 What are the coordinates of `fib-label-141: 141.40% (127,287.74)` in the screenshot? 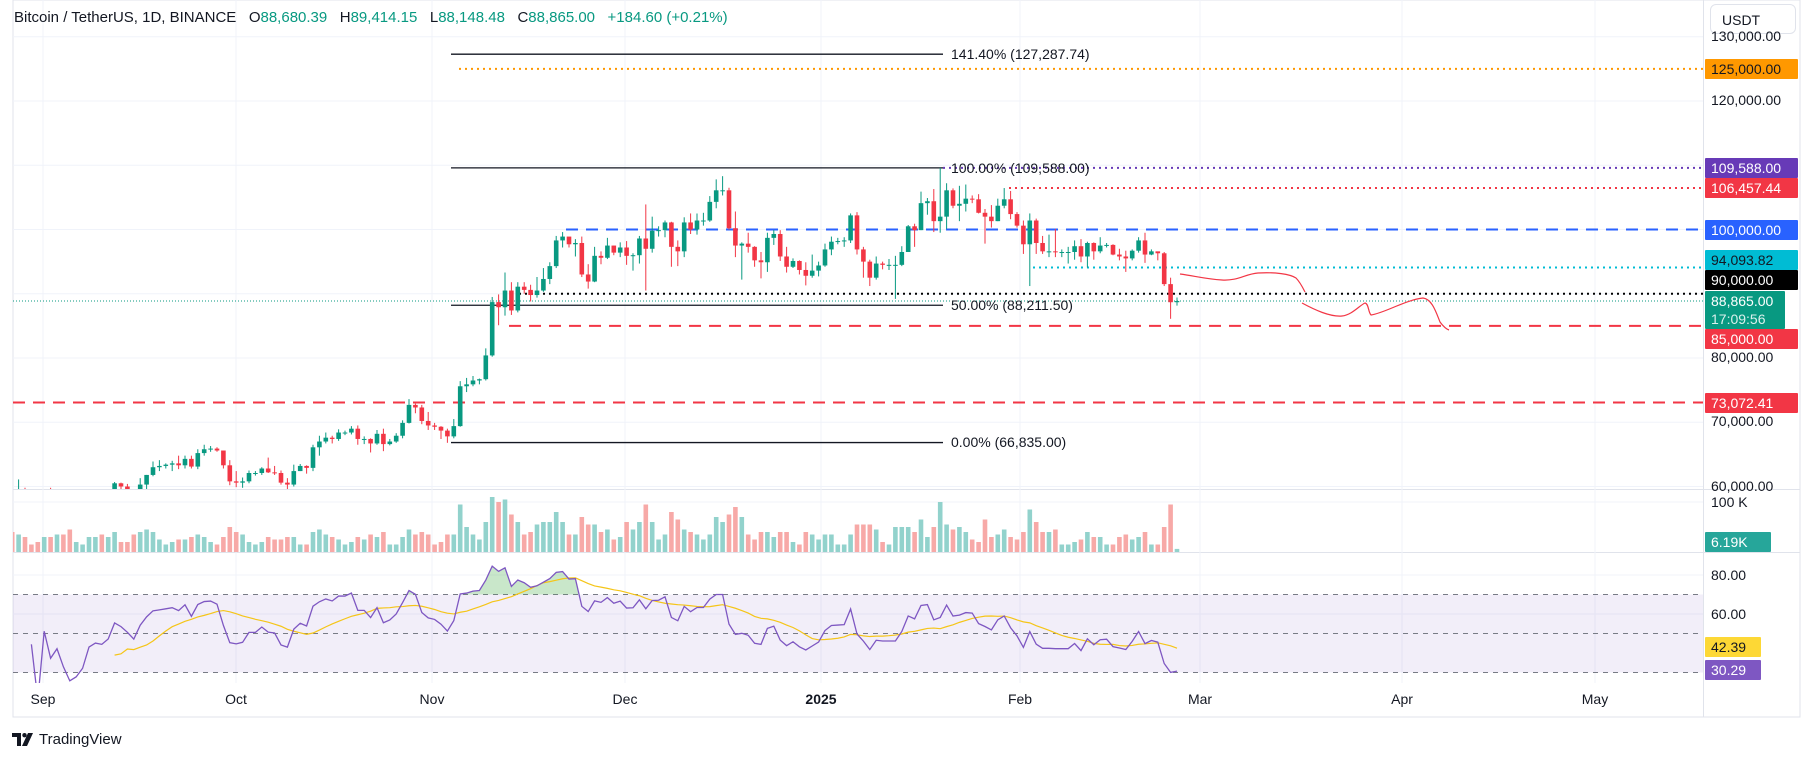 It's located at (1020, 54).